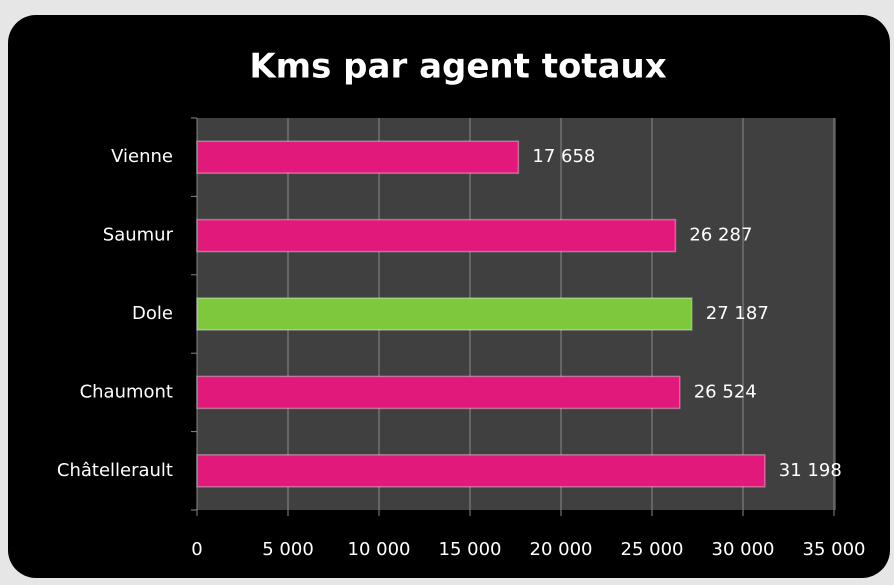 Image resolution: width=894 pixels, height=585 pixels. I want to click on x-tick-label: 35 000, so click(834, 549).